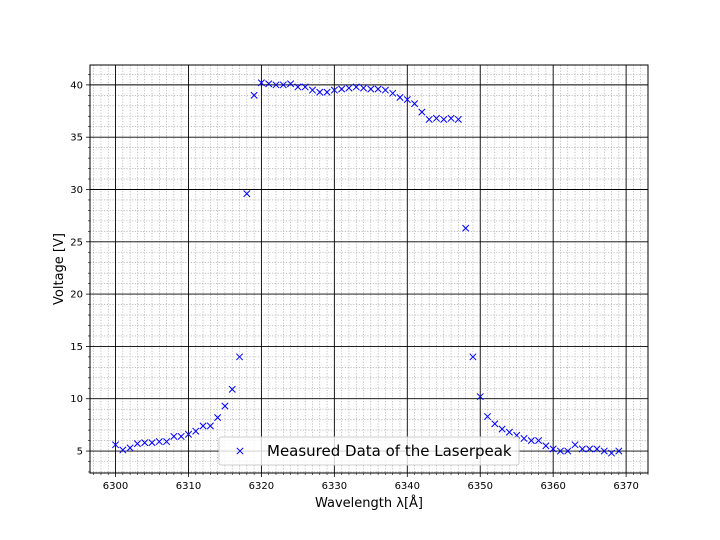 Image resolution: width=720 pixels, height=540 pixels. I want to click on x-tick-label: 6370, so click(625, 486).